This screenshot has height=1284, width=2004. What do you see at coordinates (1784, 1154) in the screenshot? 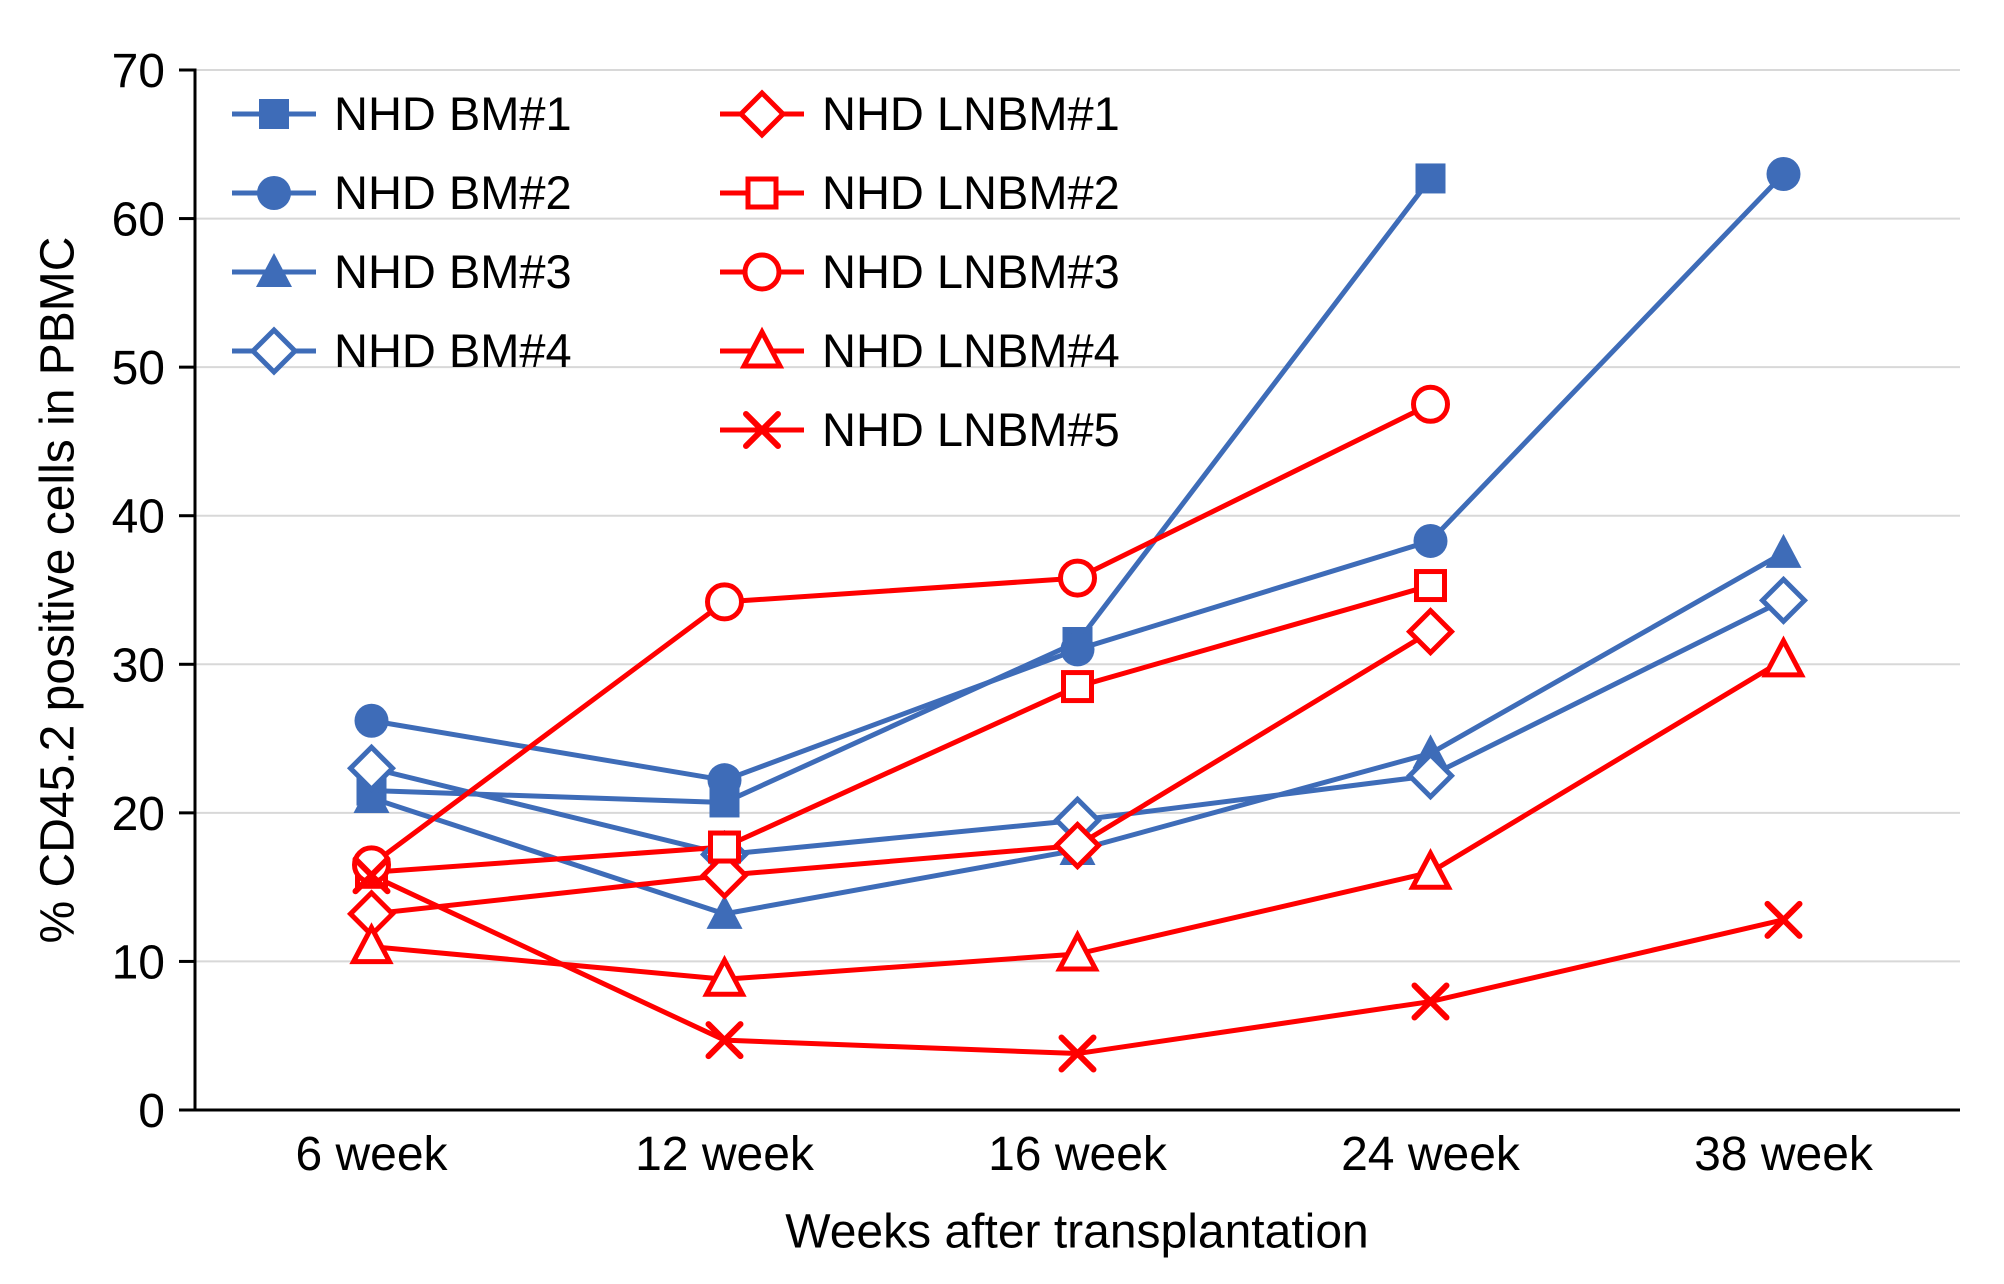
I see `svg-text: 38 week` at bounding box center [1784, 1154].